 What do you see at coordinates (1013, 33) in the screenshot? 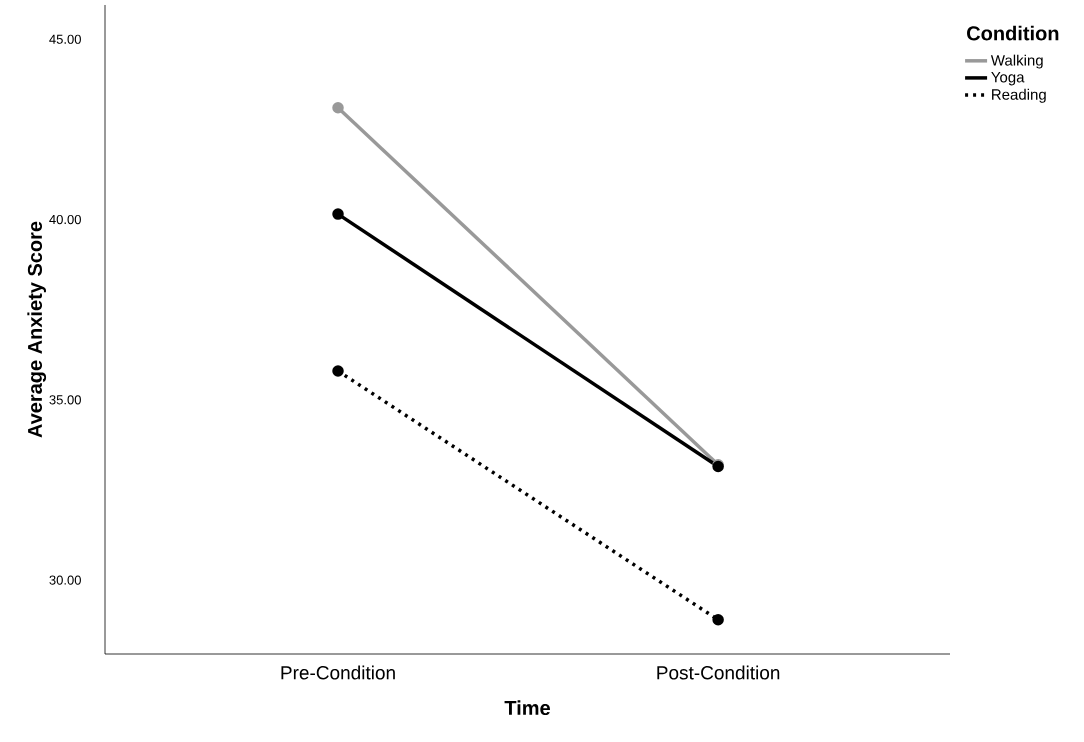
I see `legend-title: Condition` at bounding box center [1013, 33].